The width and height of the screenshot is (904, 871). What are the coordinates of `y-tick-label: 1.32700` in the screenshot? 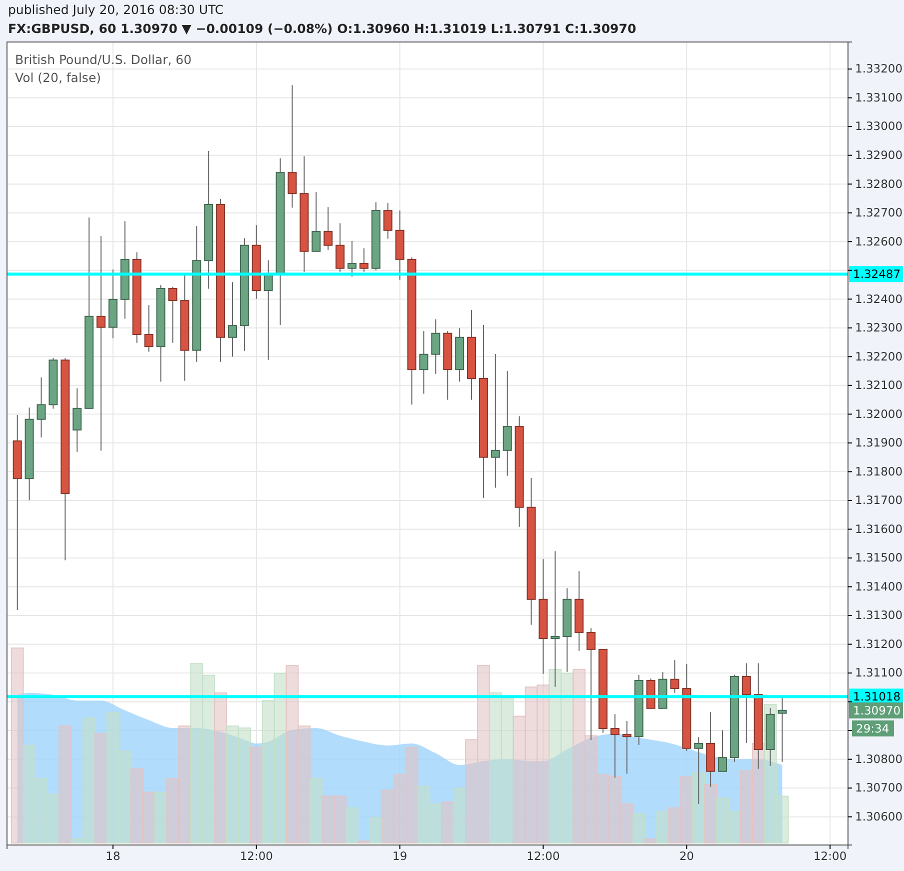 It's located at (879, 213).